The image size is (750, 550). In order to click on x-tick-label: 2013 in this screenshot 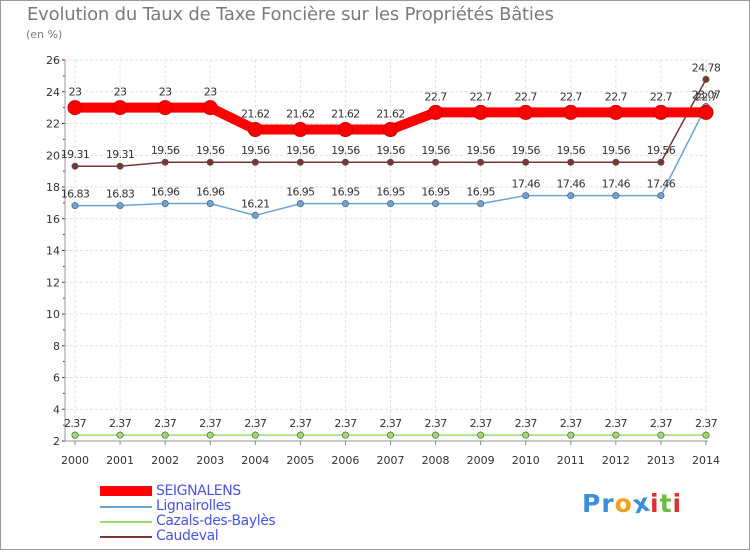, I will do `click(661, 460)`.